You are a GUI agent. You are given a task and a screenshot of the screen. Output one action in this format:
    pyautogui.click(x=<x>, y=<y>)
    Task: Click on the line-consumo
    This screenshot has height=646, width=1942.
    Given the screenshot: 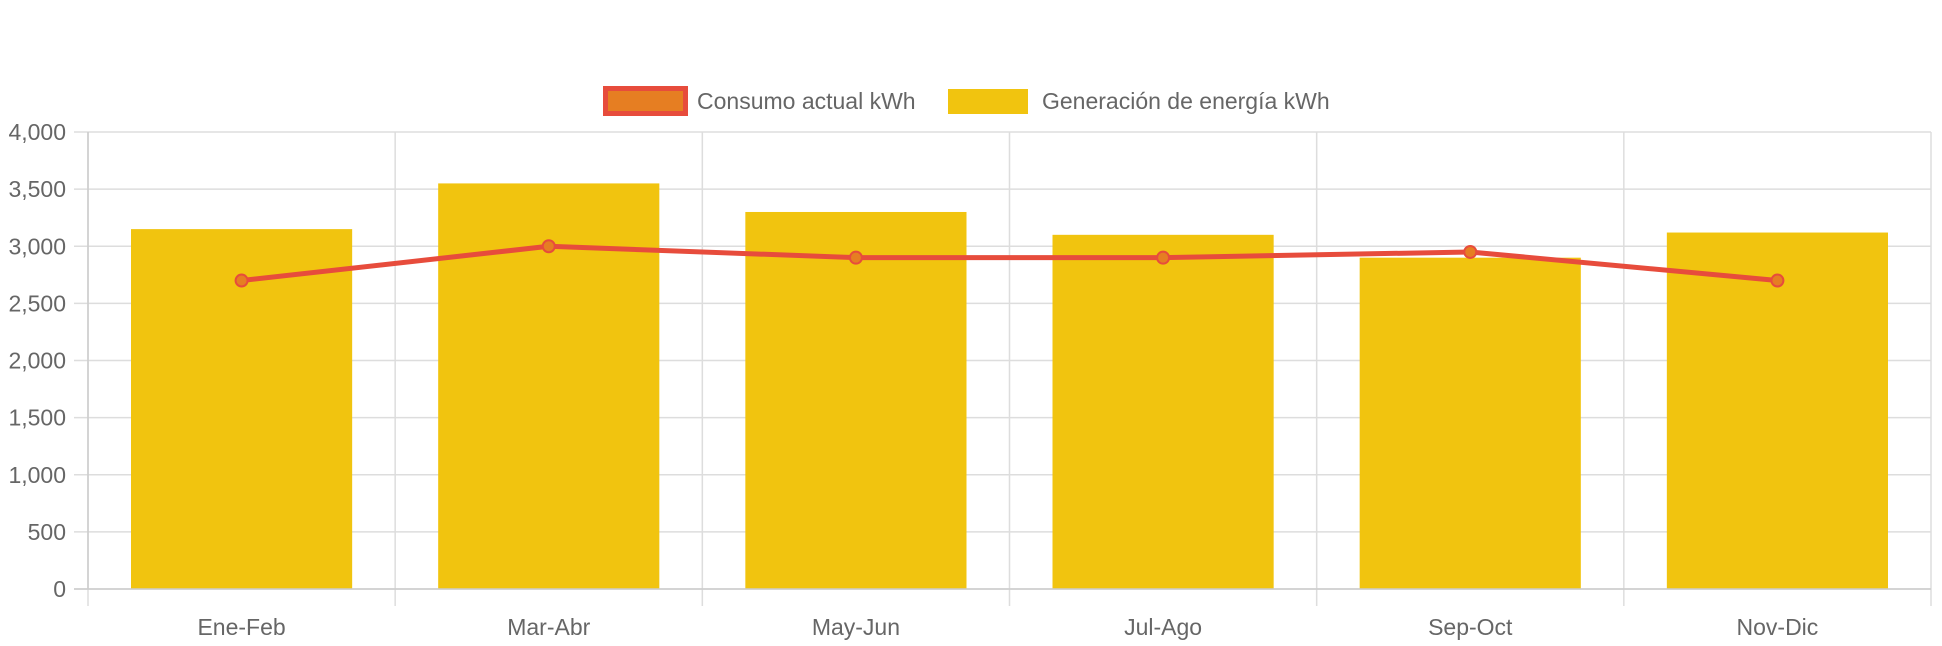 What is the action you would take?
    pyautogui.click(x=1009, y=263)
    